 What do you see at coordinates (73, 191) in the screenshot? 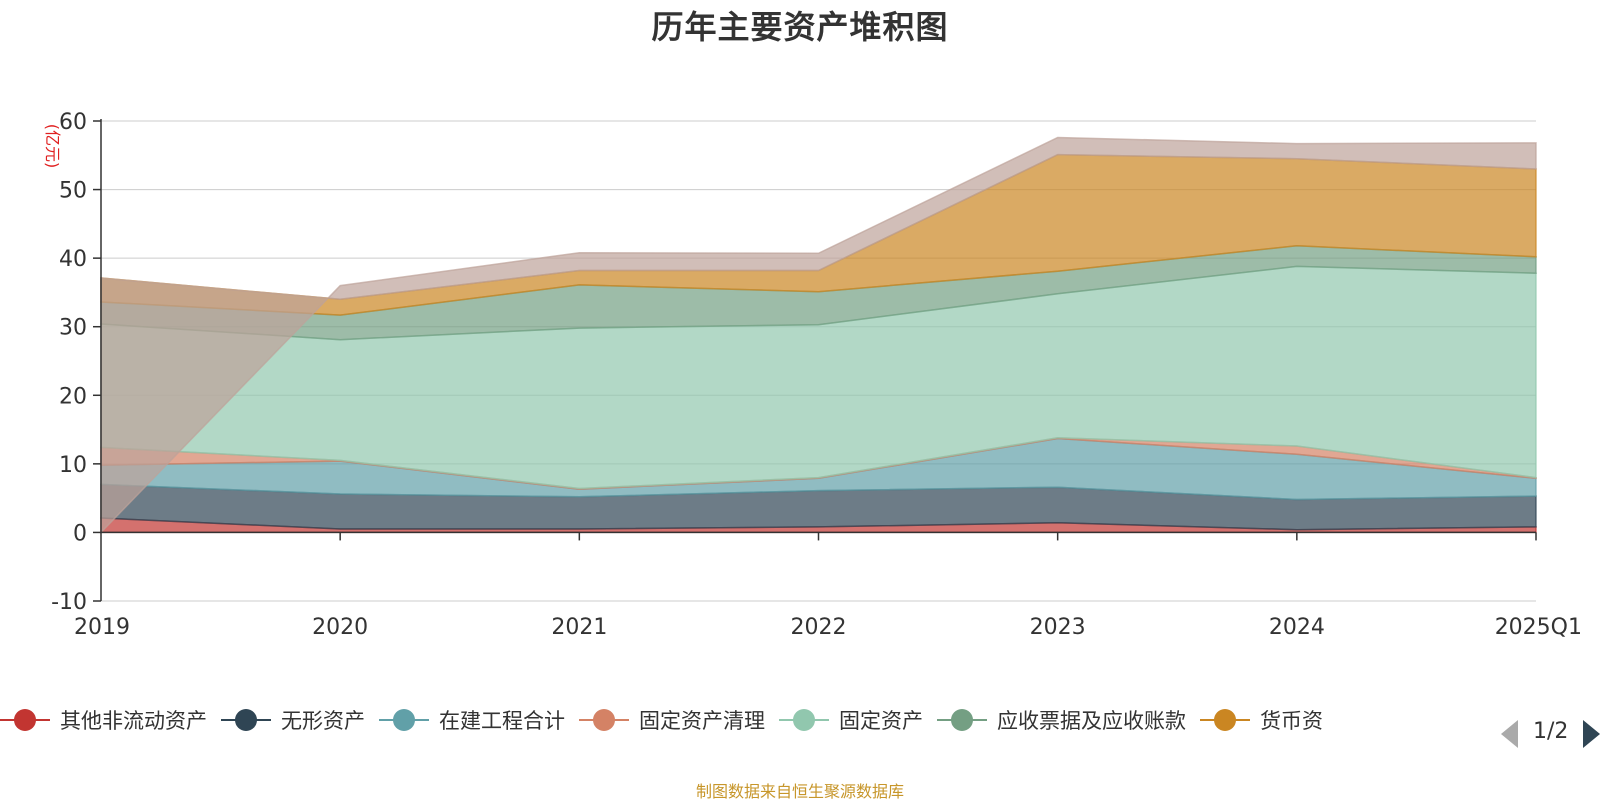
I see `y-tick-label: 50` at bounding box center [73, 191].